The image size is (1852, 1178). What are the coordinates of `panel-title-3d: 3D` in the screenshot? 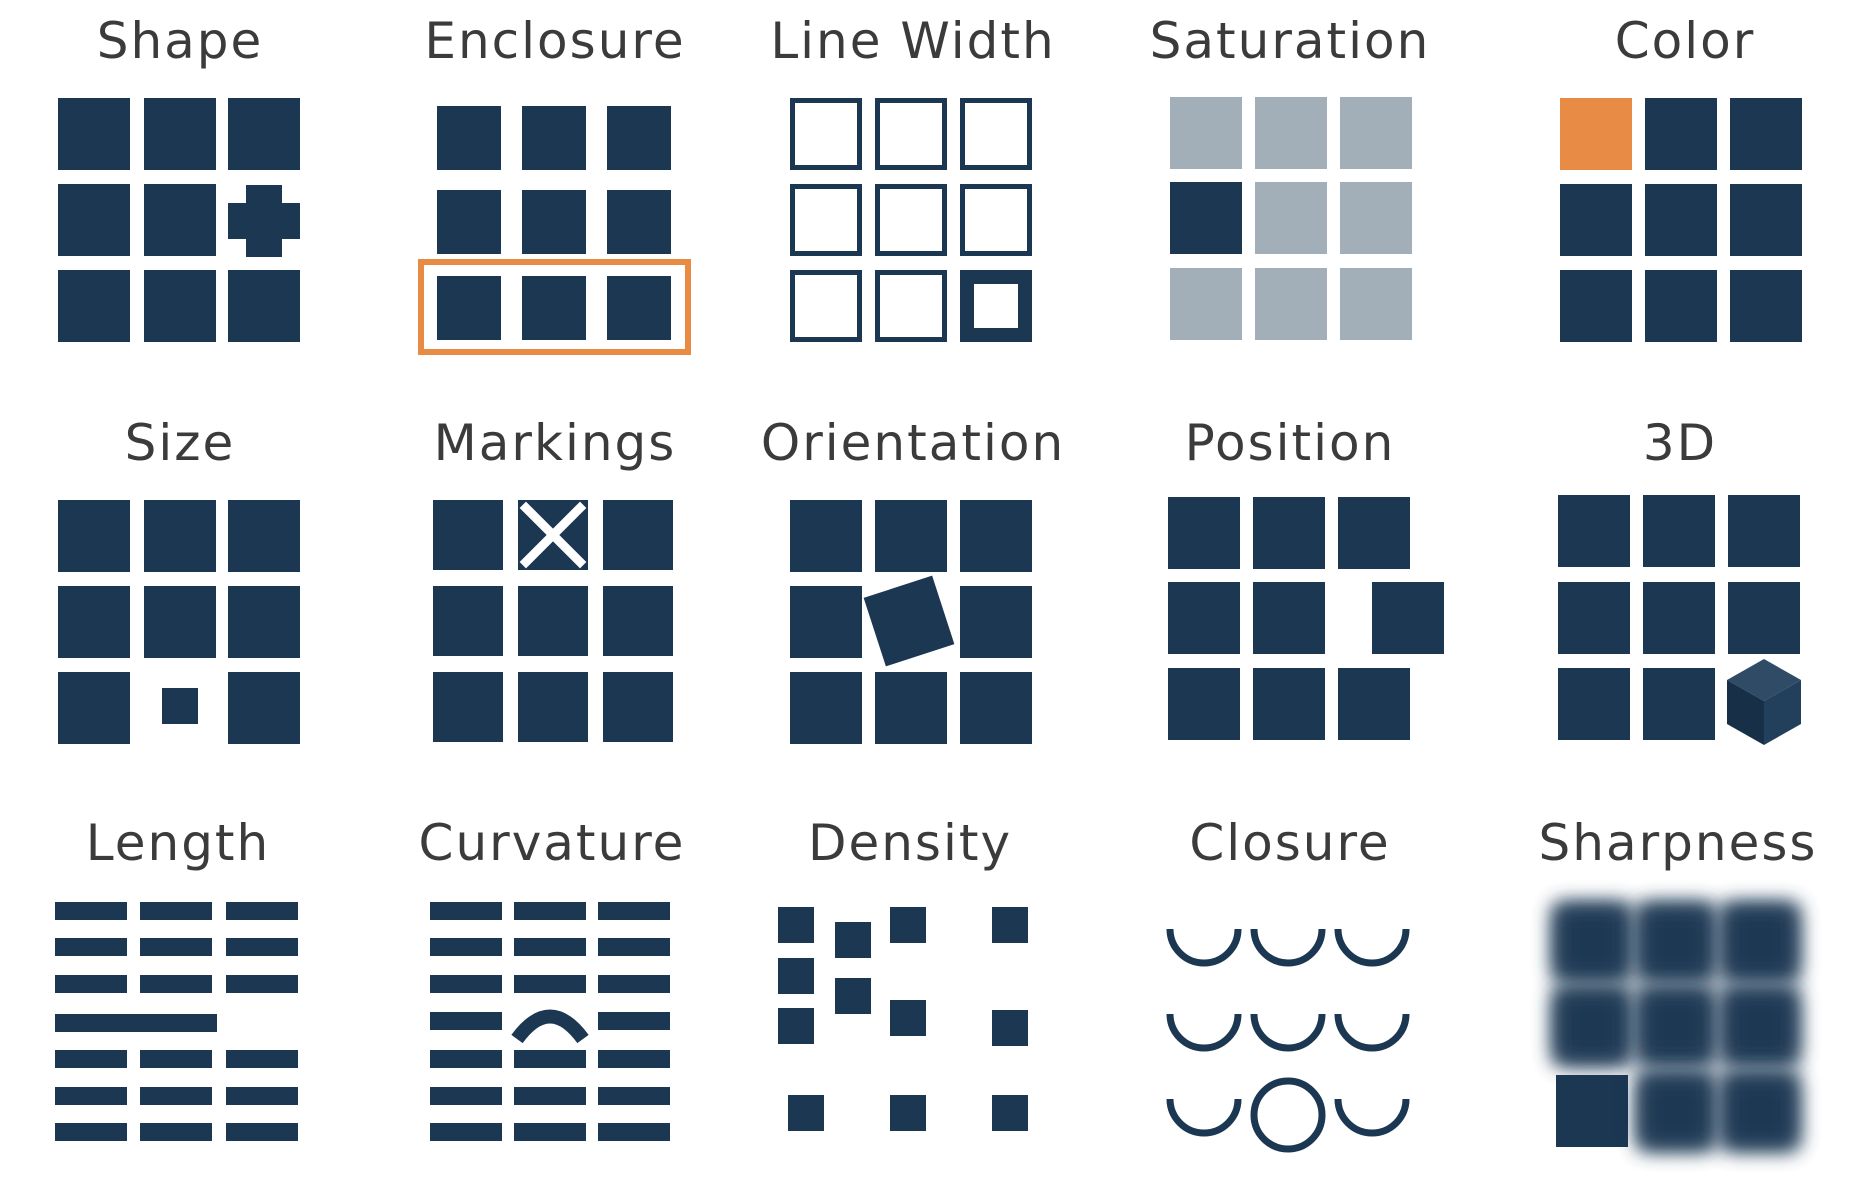 It's located at (1680, 443).